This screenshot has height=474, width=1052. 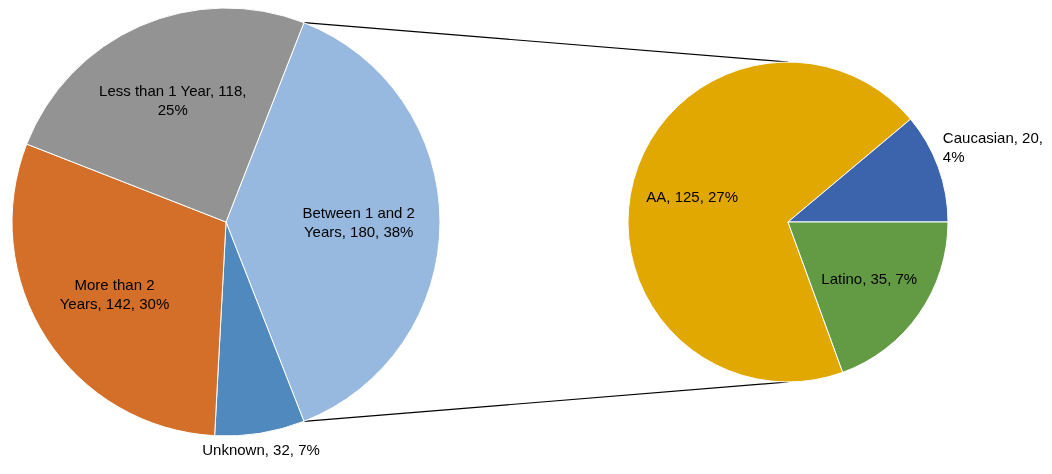 I want to click on slice-label: More than 2 Years, 142, 30%, so click(x=114, y=293).